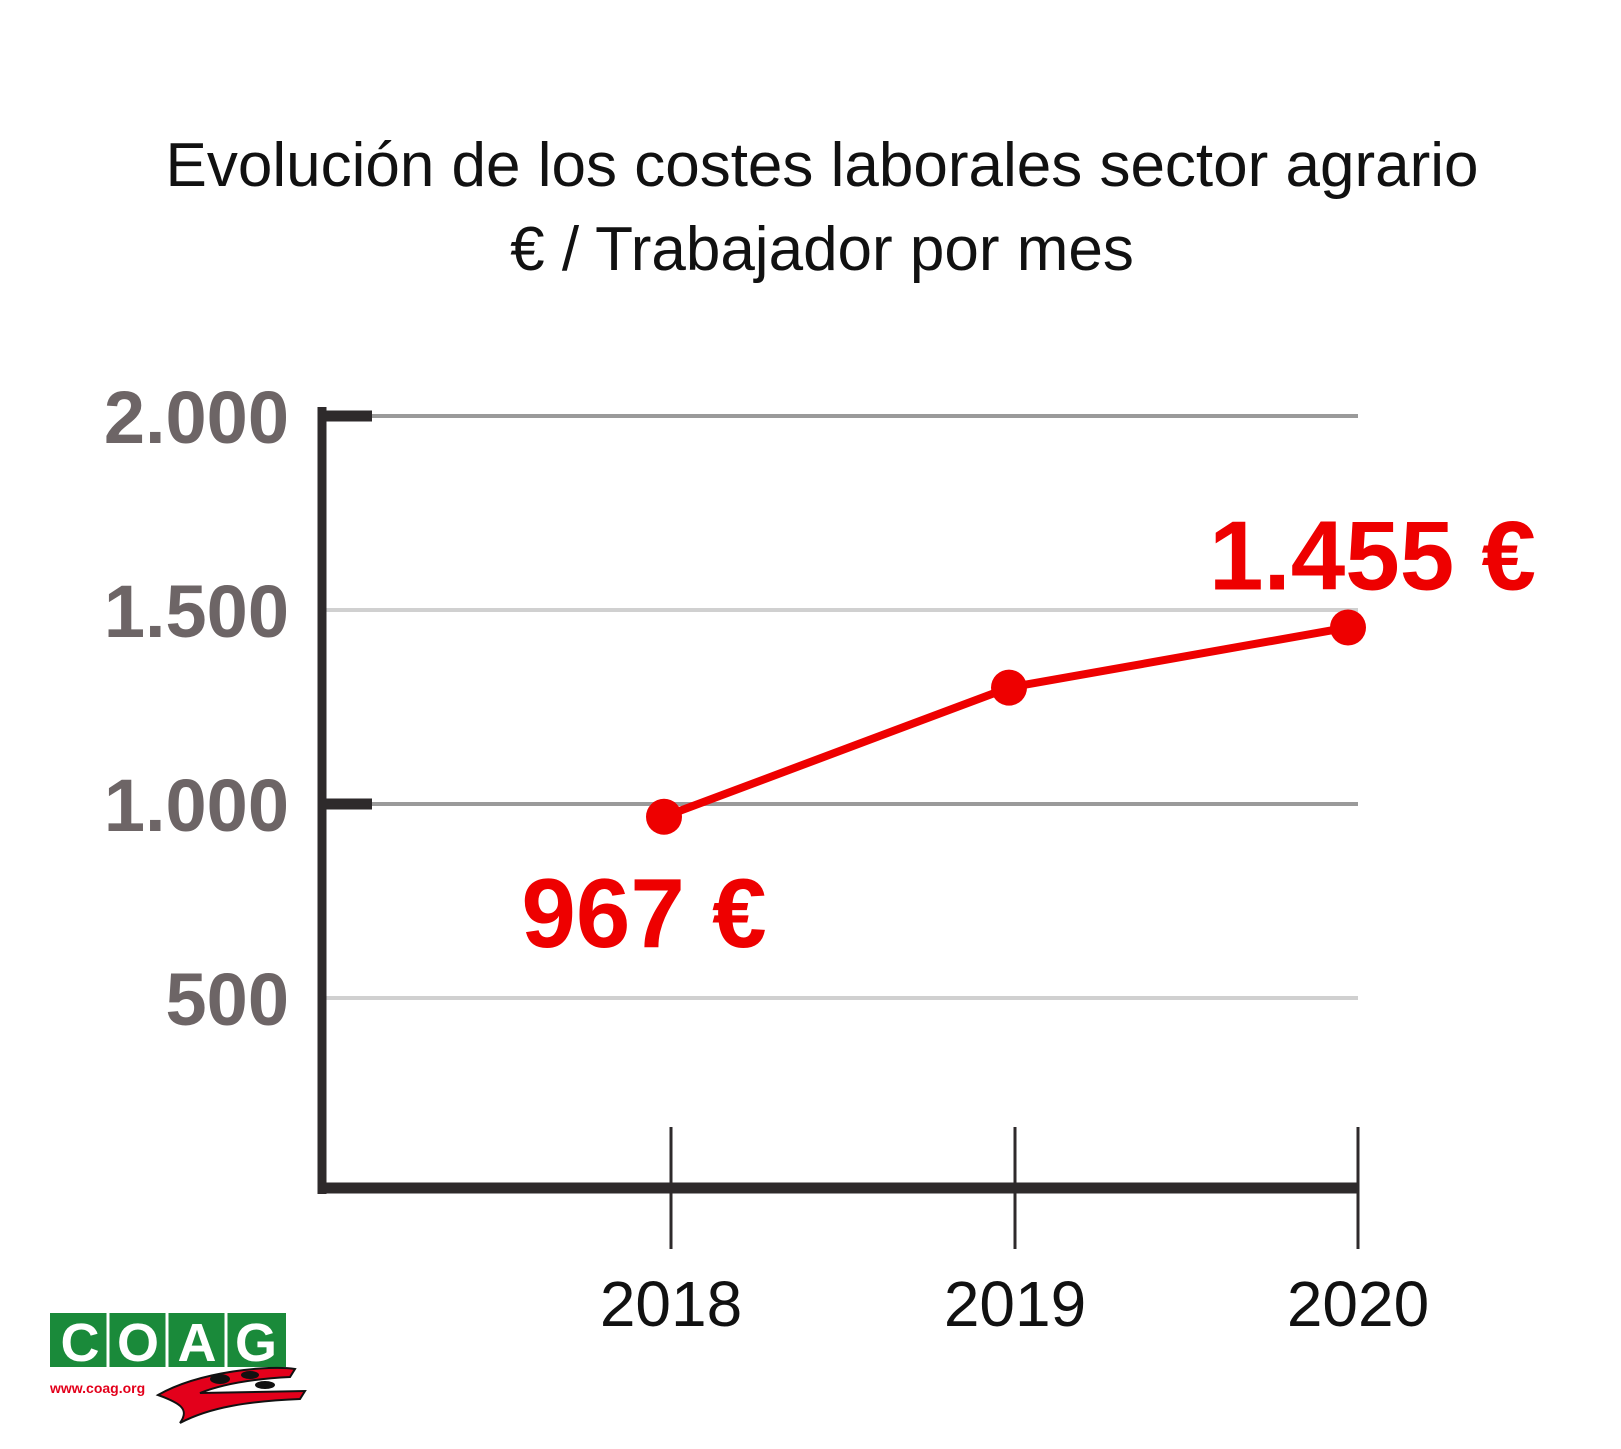 This screenshot has width=1621, height=1449. Describe the element at coordinates (643, 913) in the screenshot. I see `data-label: 967 €` at that location.